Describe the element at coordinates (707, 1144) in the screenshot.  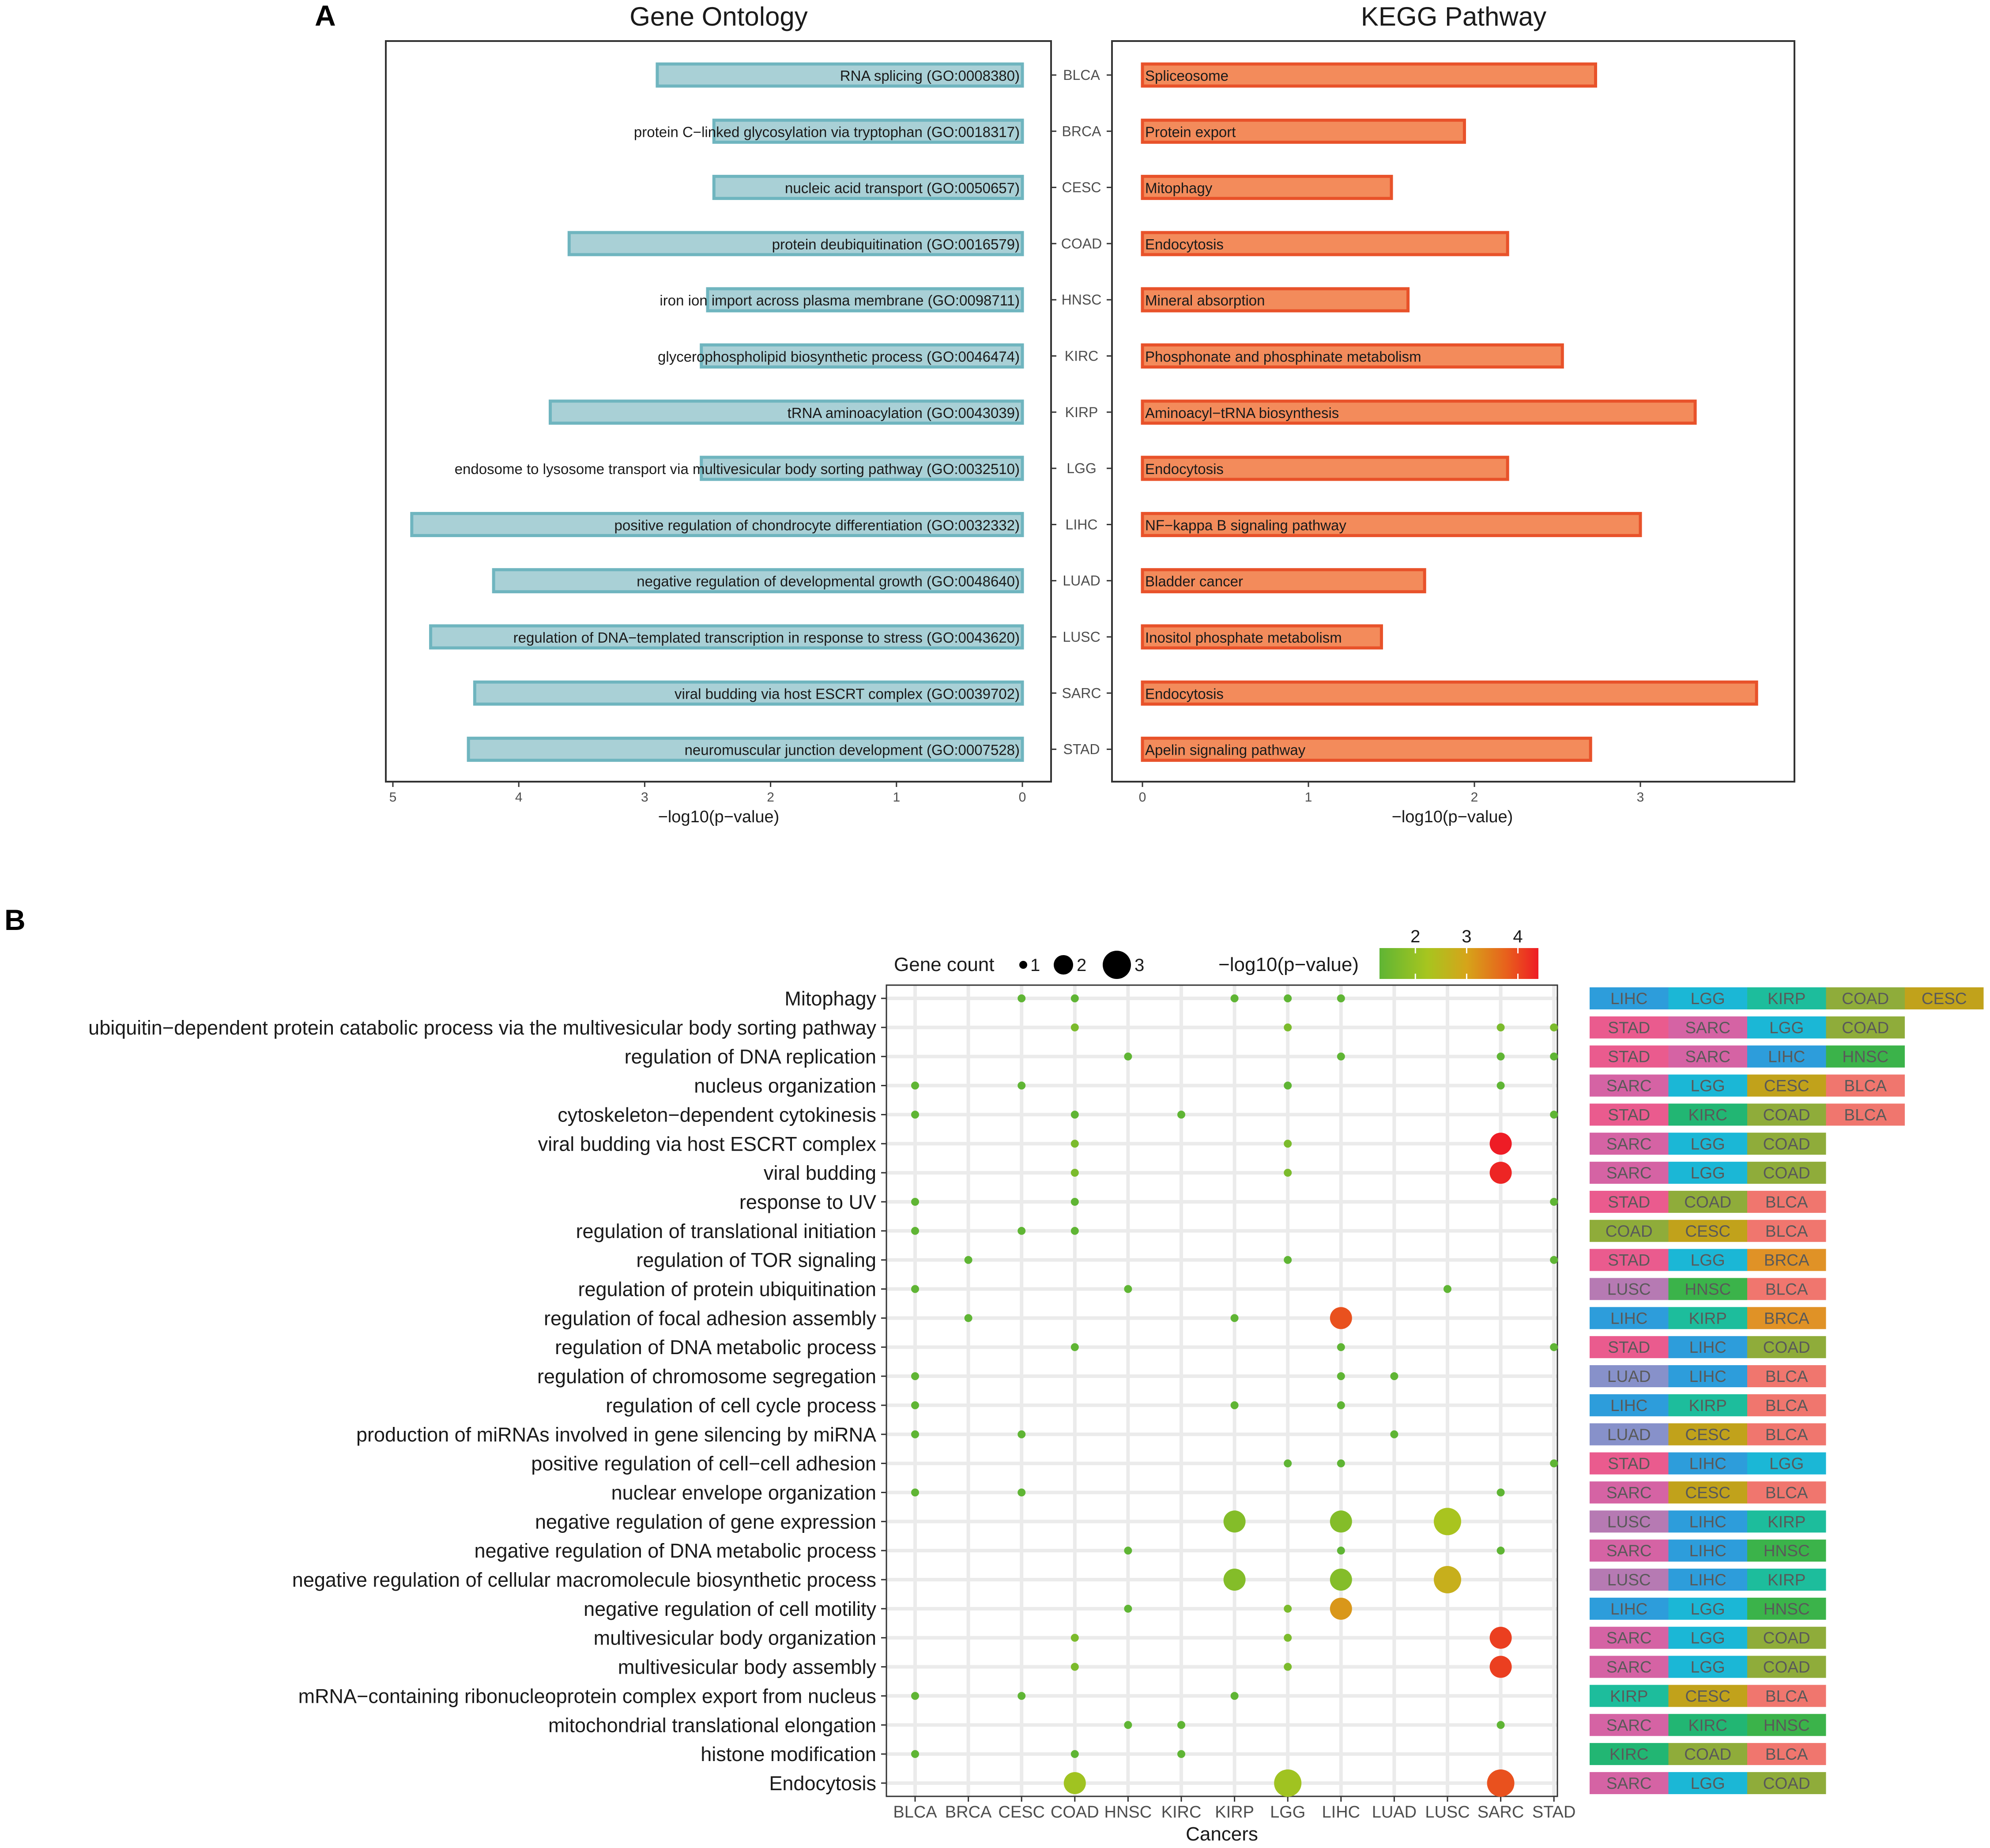
I see `term-label: viral budding via host ESCRT complex` at that location.